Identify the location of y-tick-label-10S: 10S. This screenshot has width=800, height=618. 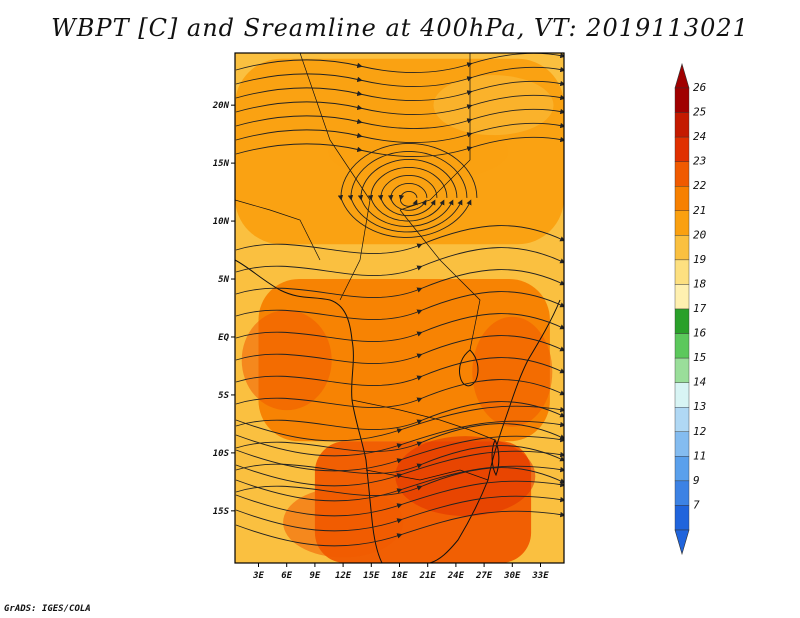
(221, 454).